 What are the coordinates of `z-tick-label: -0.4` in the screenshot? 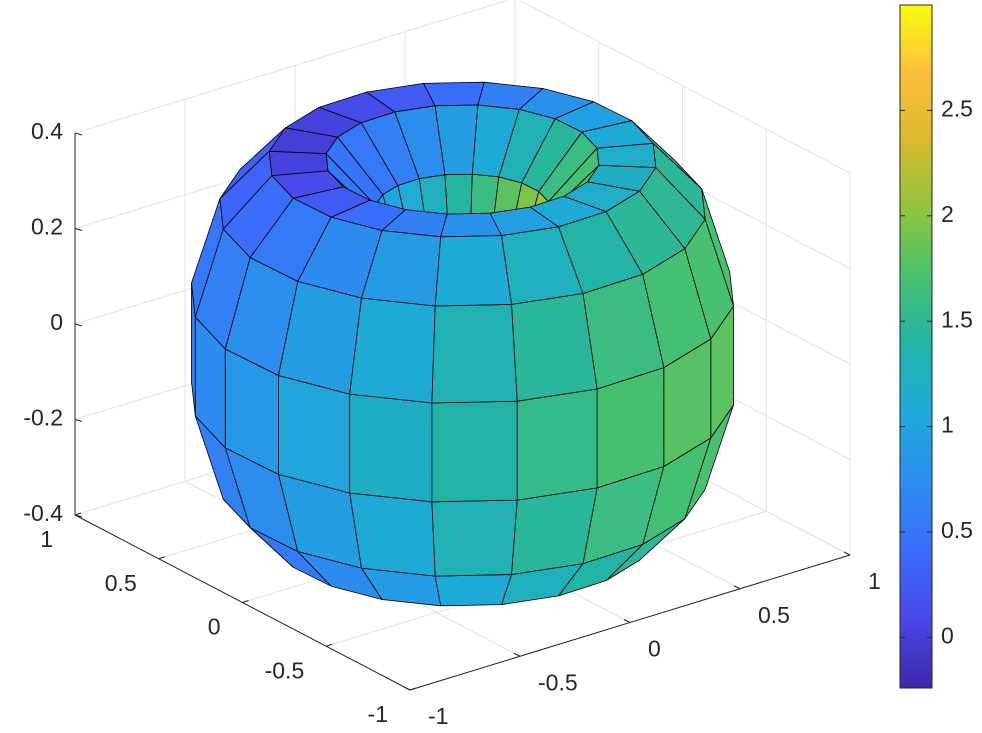 It's located at (43, 513).